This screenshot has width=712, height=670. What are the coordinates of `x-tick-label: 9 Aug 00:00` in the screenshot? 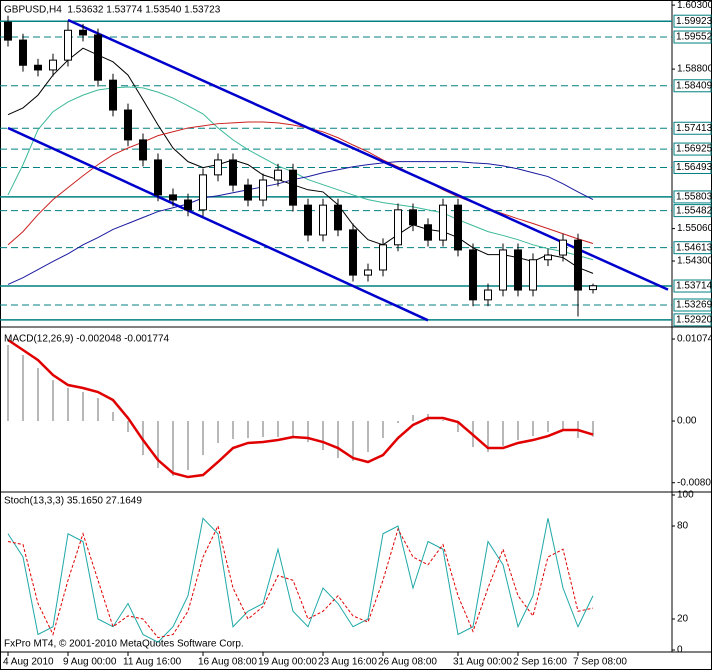 It's located at (90, 662).